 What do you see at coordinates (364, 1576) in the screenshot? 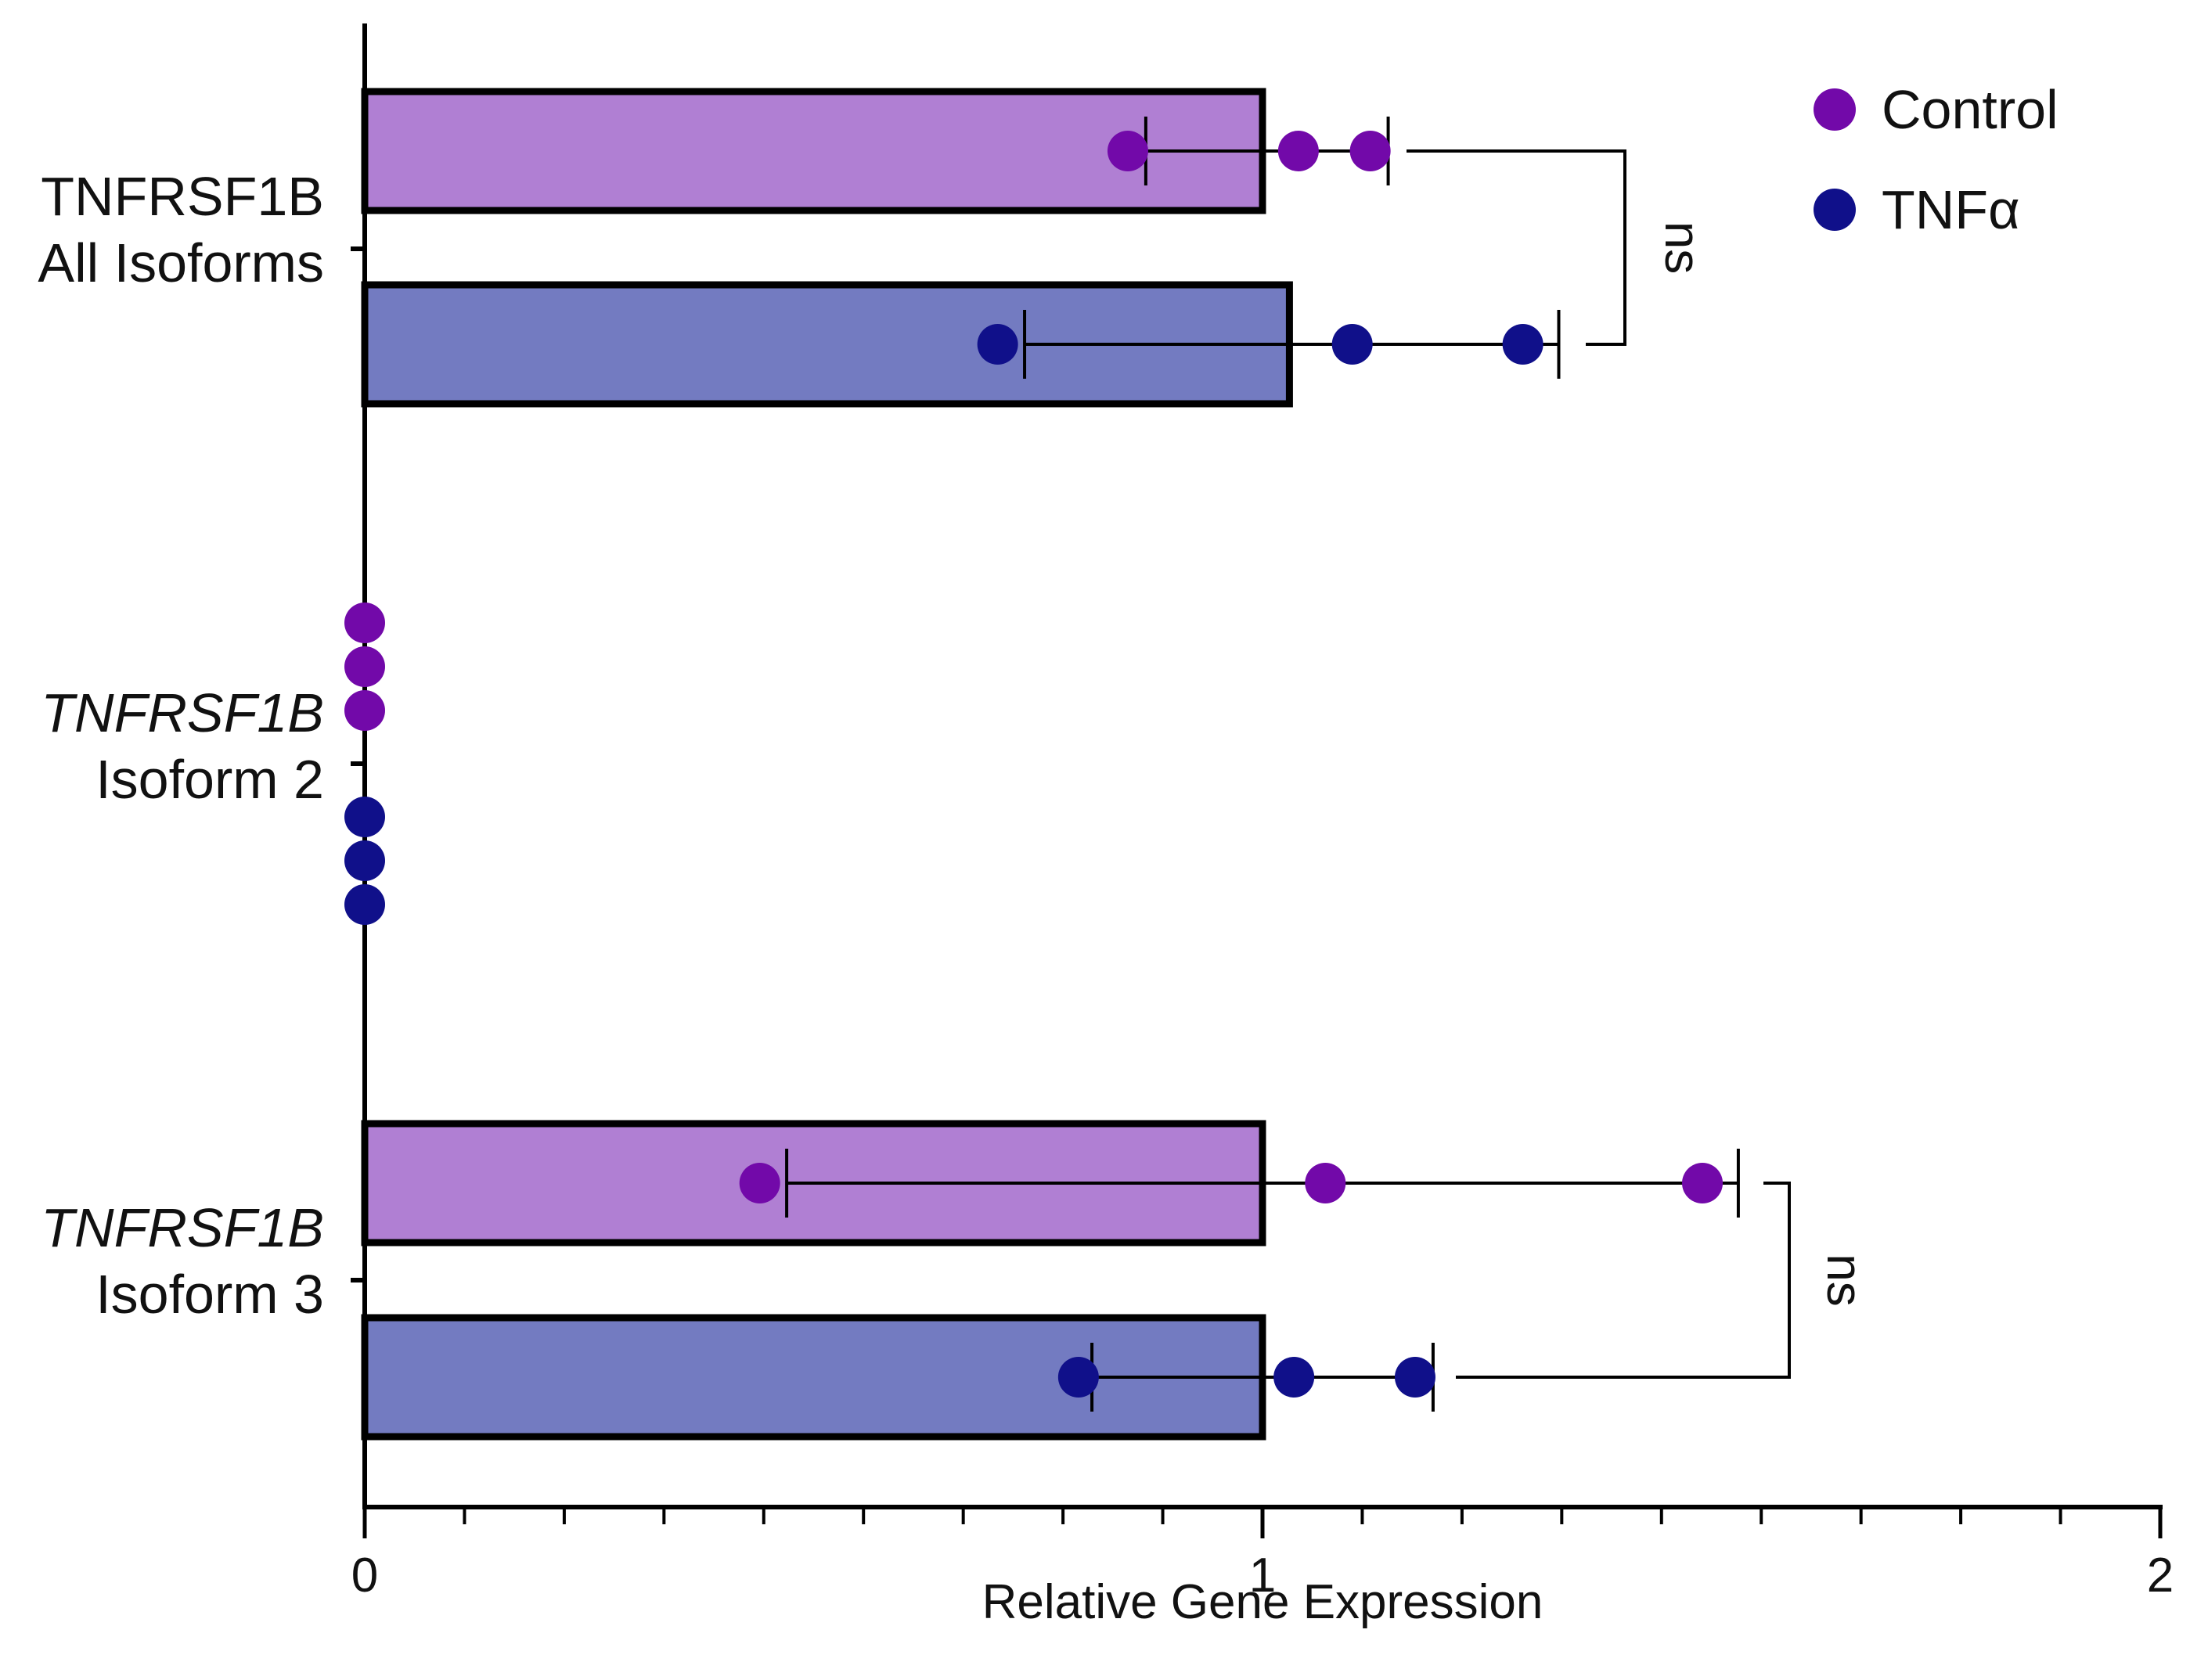
I see `x-tick-label: 0` at bounding box center [364, 1576].